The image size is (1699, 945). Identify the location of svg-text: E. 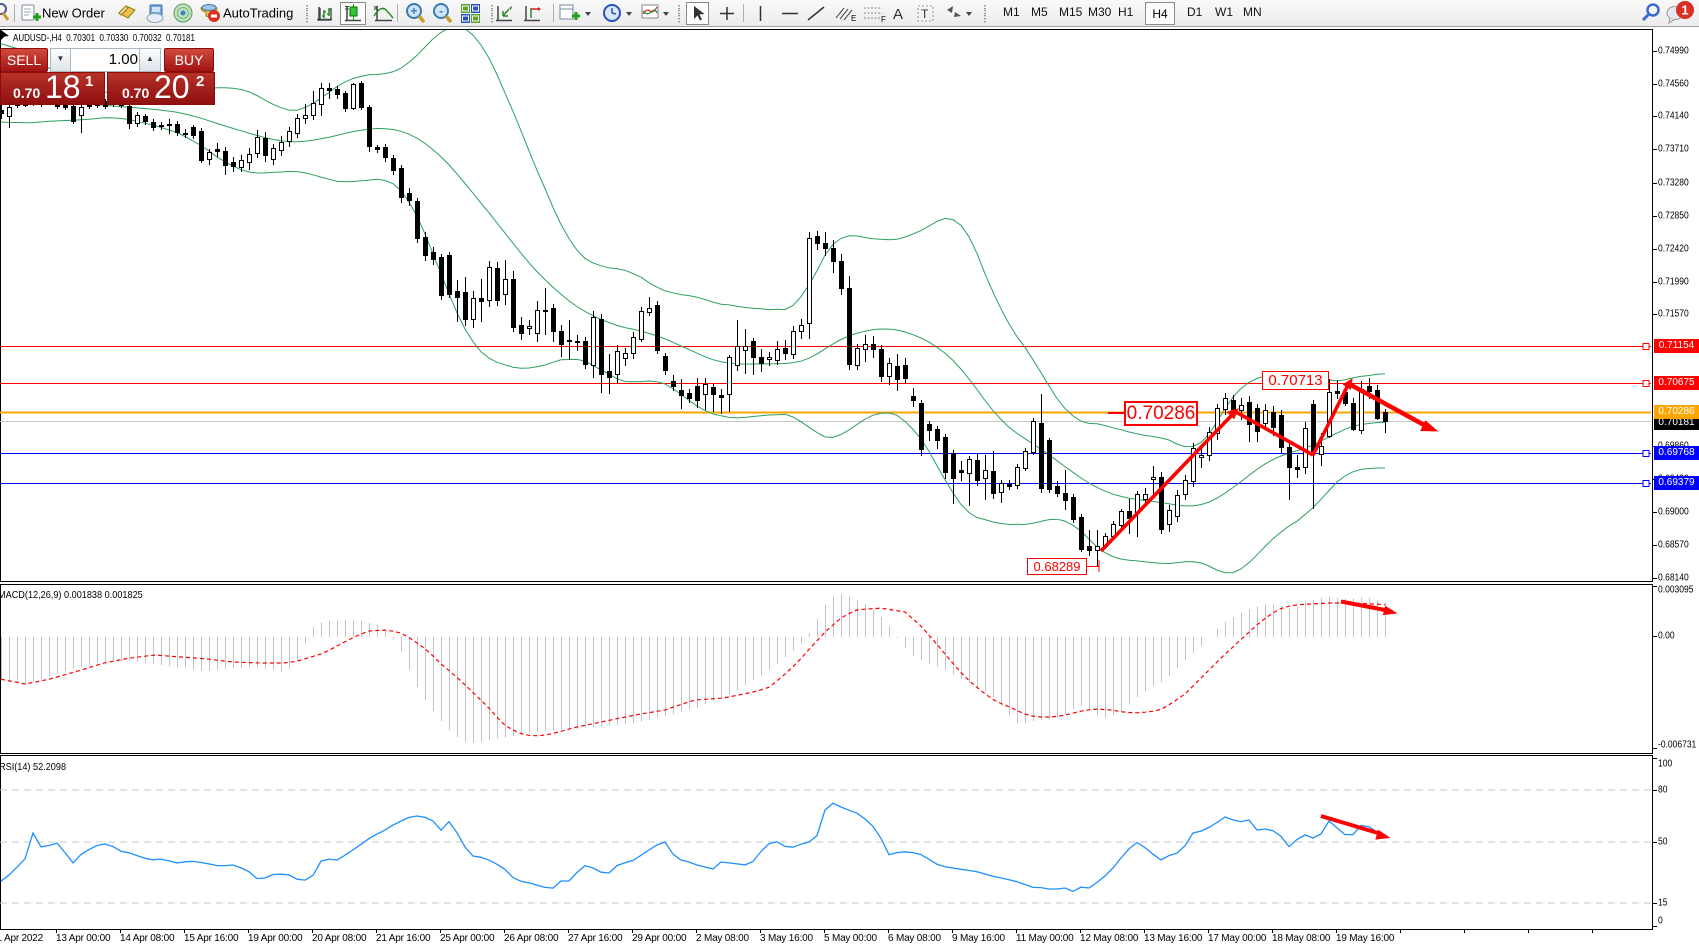
(853, 18).